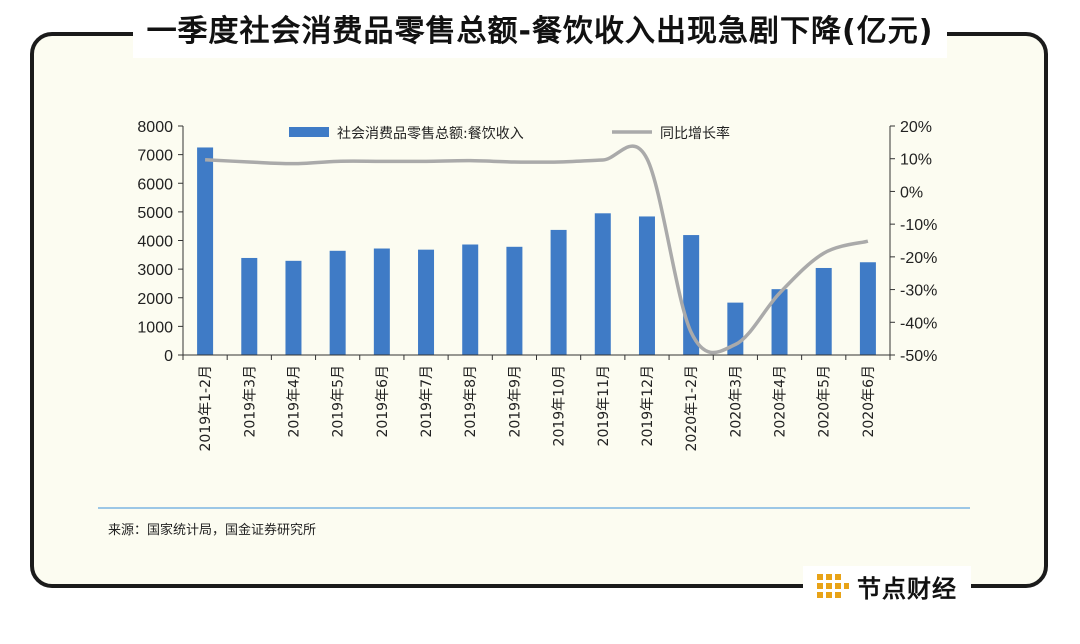 Image resolution: width=1080 pixels, height=644 pixels. What do you see at coordinates (736, 401) in the screenshot?
I see `x-tick-label-12: 2020年3月` at bounding box center [736, 401].